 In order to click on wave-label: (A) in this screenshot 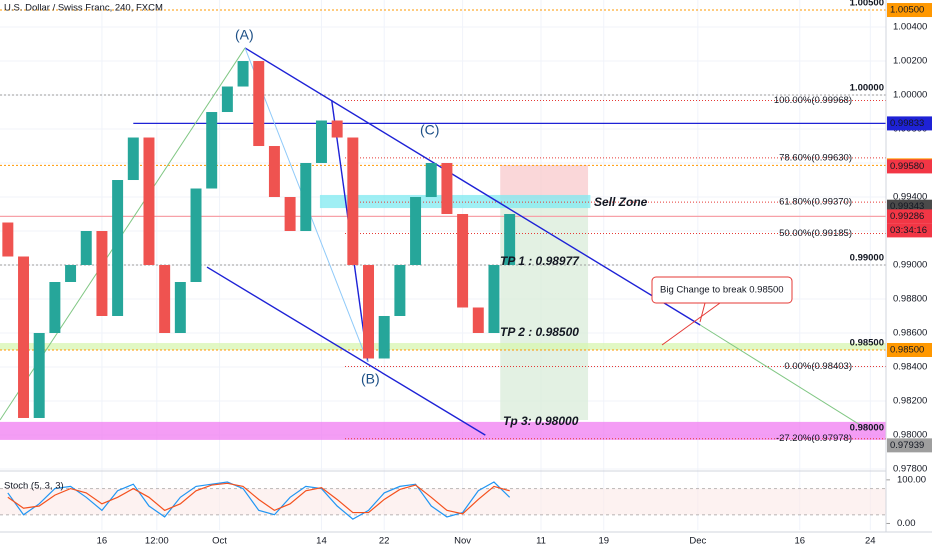, I will do `click(244, 35)`.